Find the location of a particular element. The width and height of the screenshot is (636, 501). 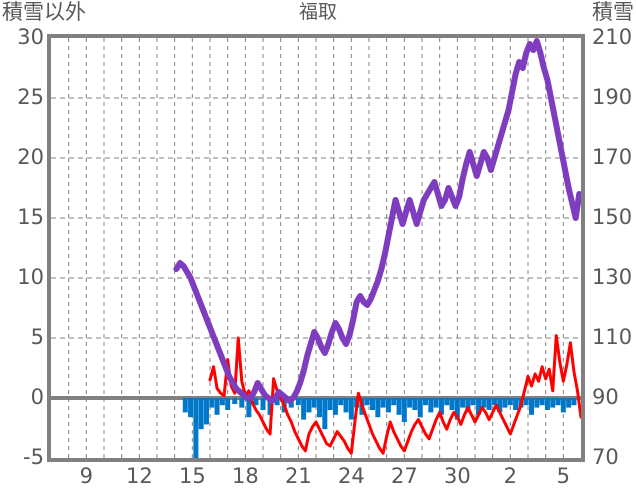

left-axis-tick: 15 is located at coordinates (30, 217).